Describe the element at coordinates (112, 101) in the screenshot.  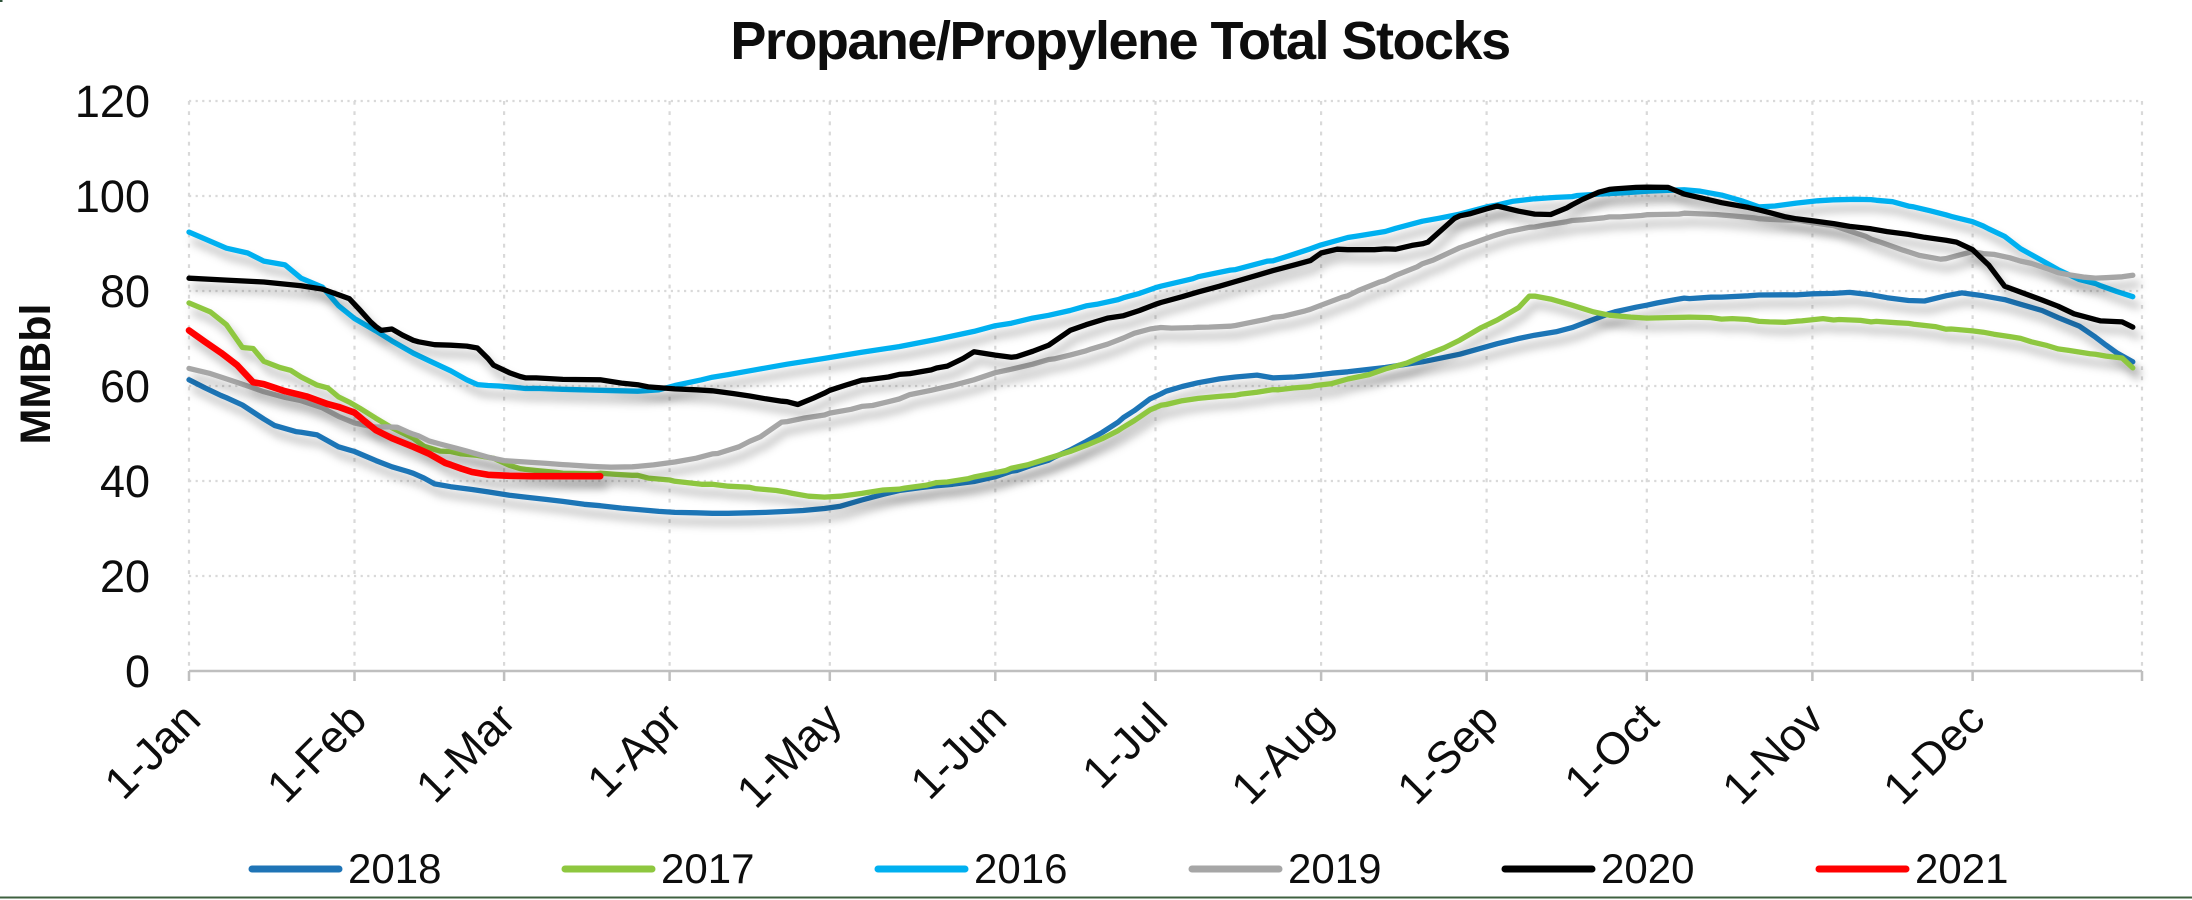
I see `svg-text: 120` at that location.